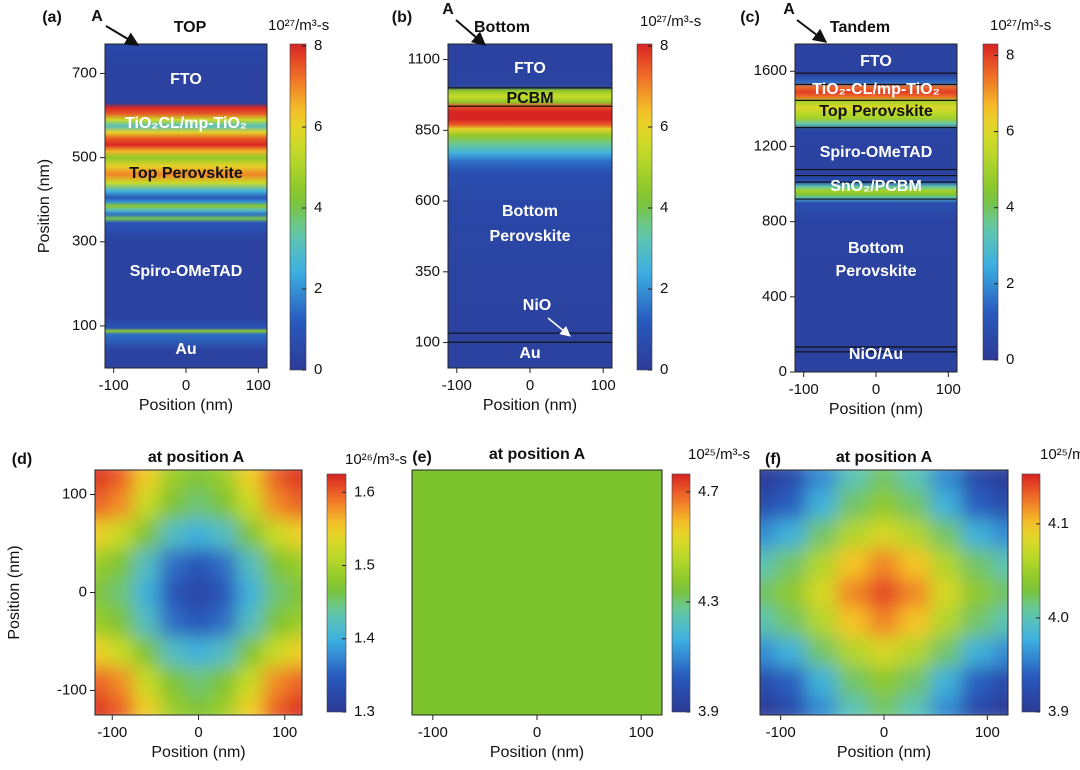 The width and height of the screenshot is (1080, 770). I want to click on panel-letter: (d), so click(22, 459).